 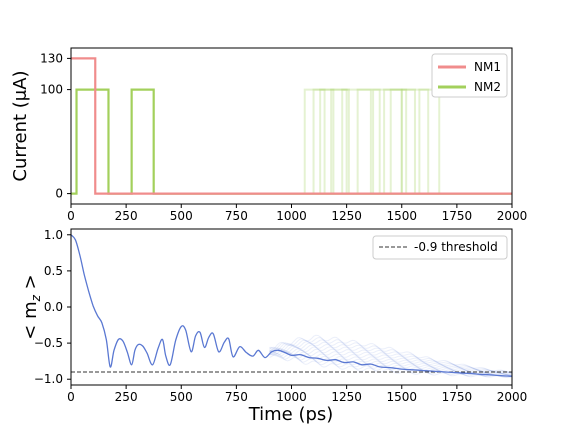 What do you see at coordinates (487, 87) in the screenshot?
I see `legend-label-nm2: NM2` at bounding box center [487, 87].